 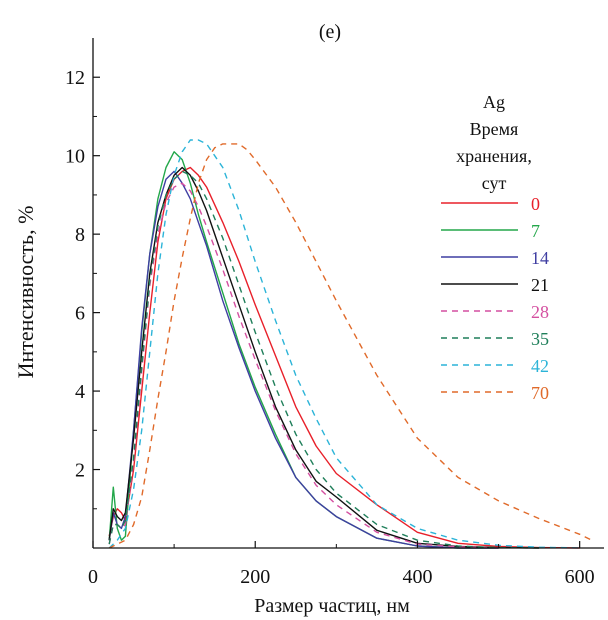 What do you see at coordinates (417, 577) in the screenshot?
I see `x-tick-label: 400` at bounding box center [417, 577].